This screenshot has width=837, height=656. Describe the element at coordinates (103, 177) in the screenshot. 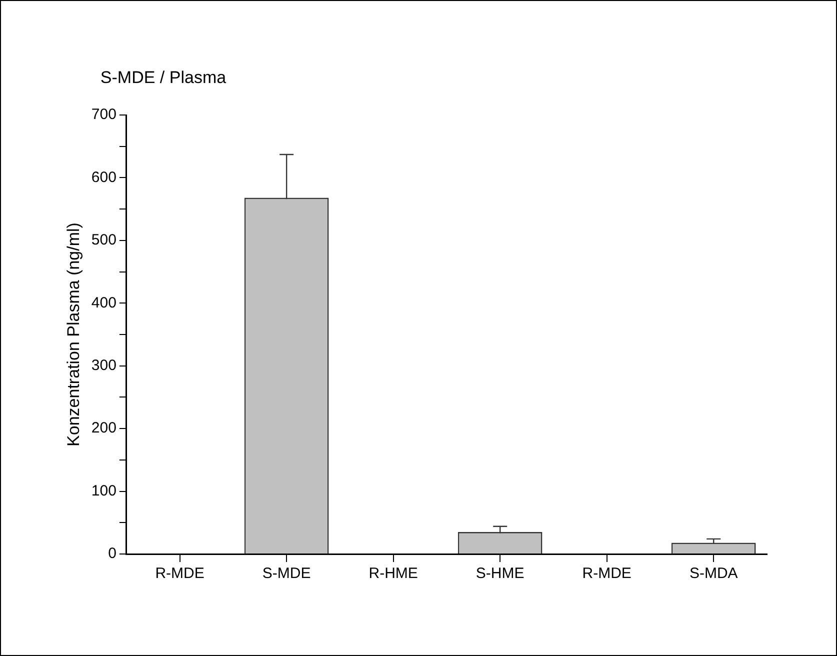

I see `y-tick-label: 600` at that location.